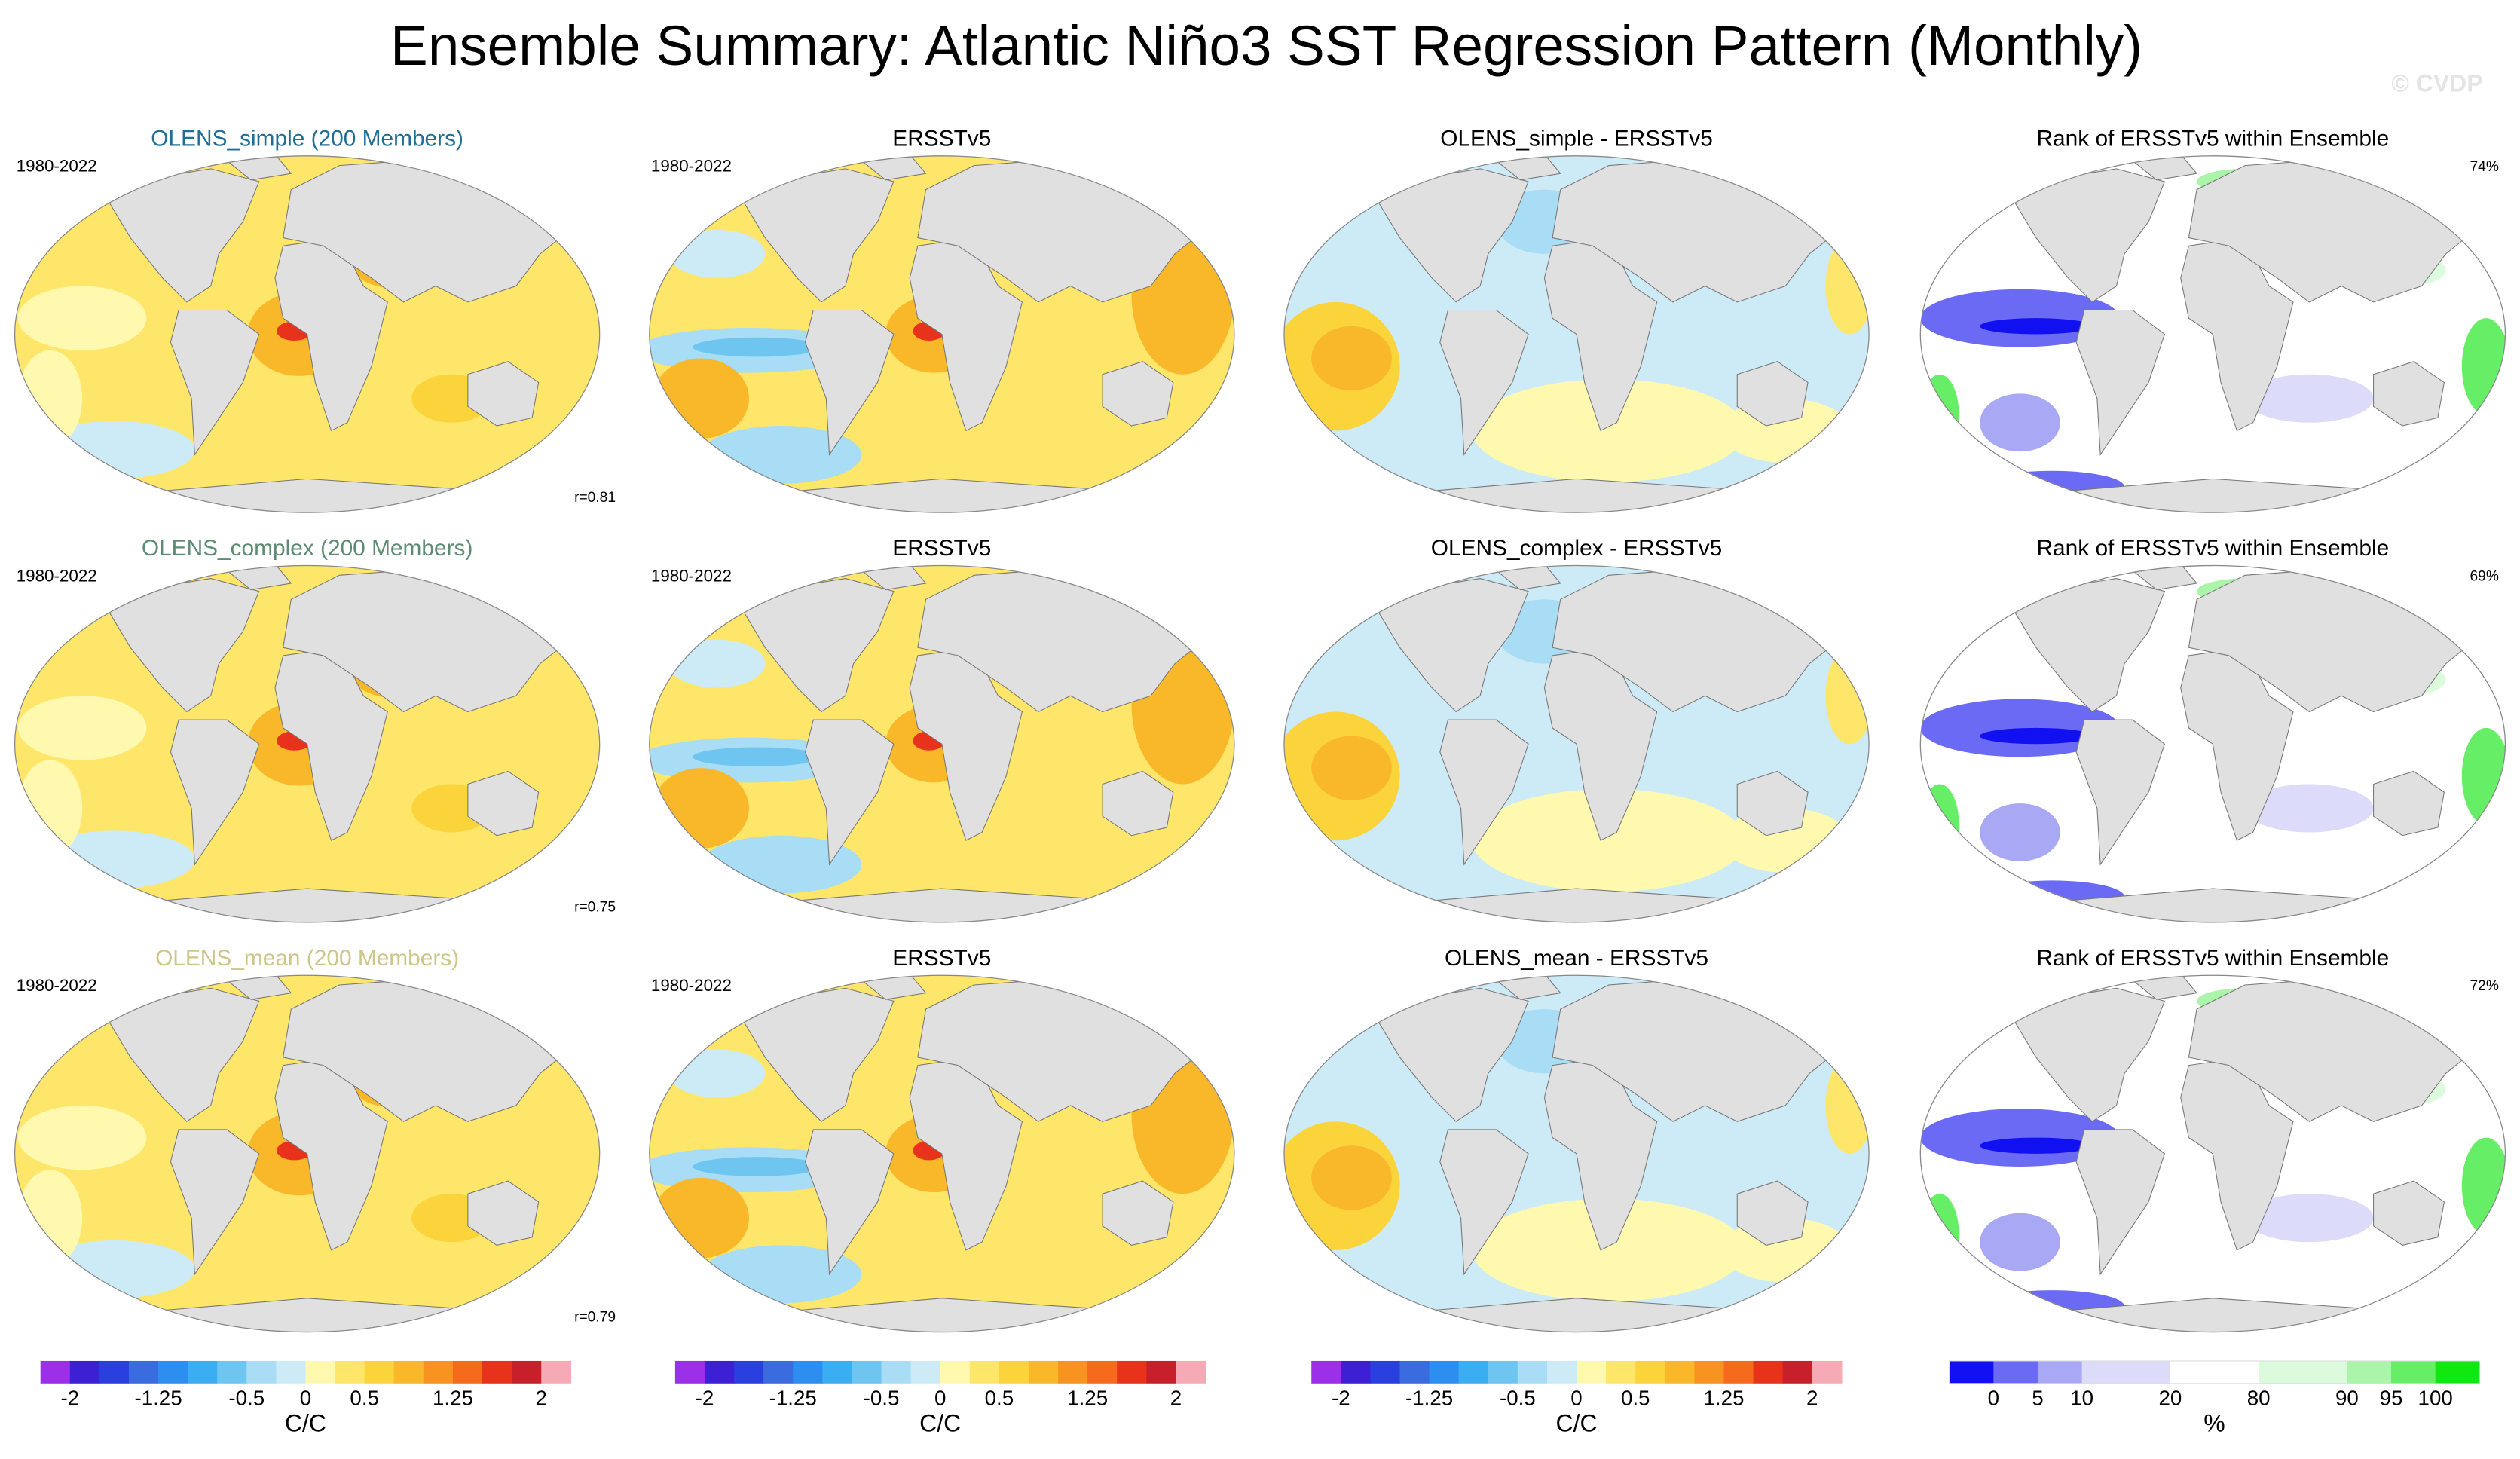 The width and height of the screenshot is (2520, 1459). Describe the element at coordinates (2391, 1397) in the screenshot. I see `colorbar-tick-label: 95` at that location.